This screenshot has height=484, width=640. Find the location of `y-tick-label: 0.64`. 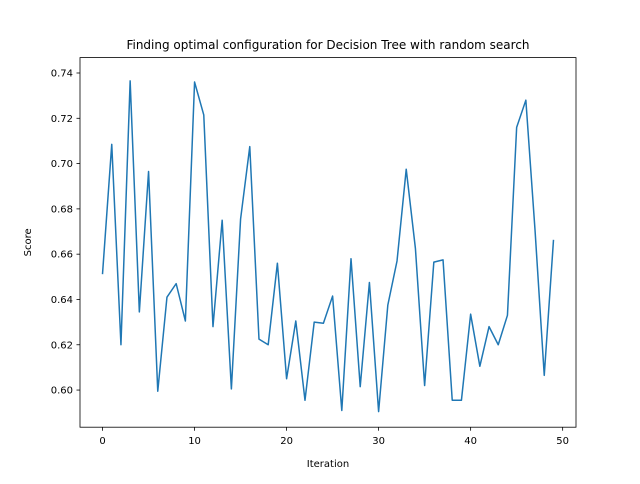

y-tick-label: 0.64 is located at coordinates (62, 300).